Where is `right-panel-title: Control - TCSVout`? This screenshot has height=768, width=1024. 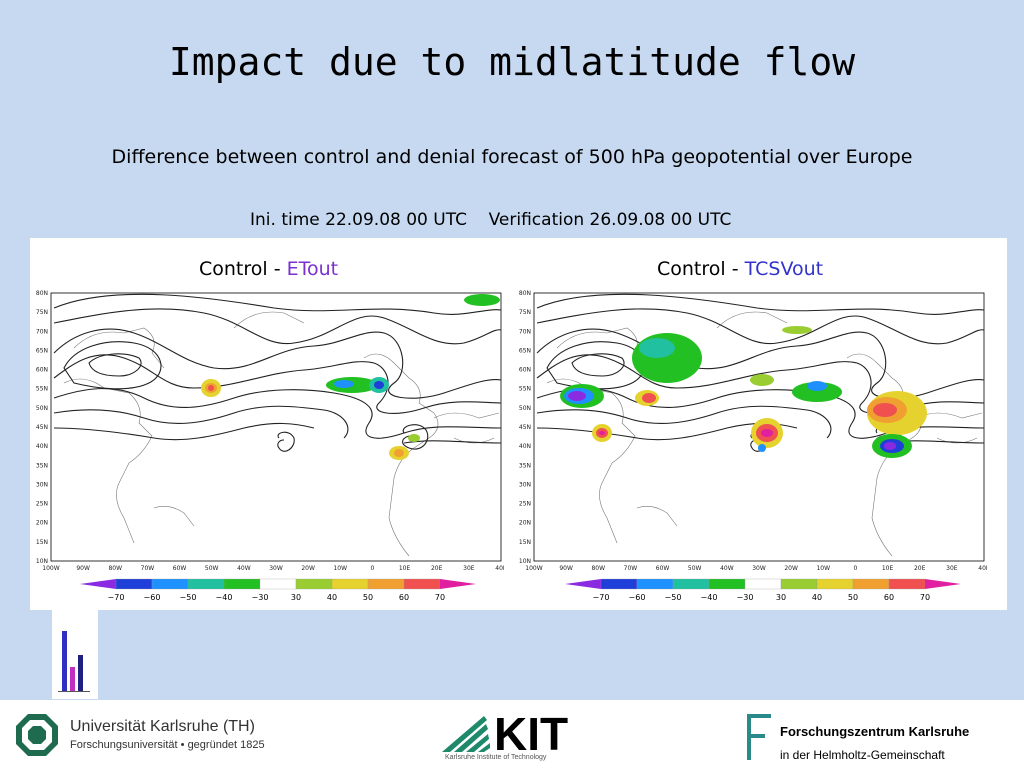
right-panel-title: Control - TCSVout is located at coordinates (740, 269).